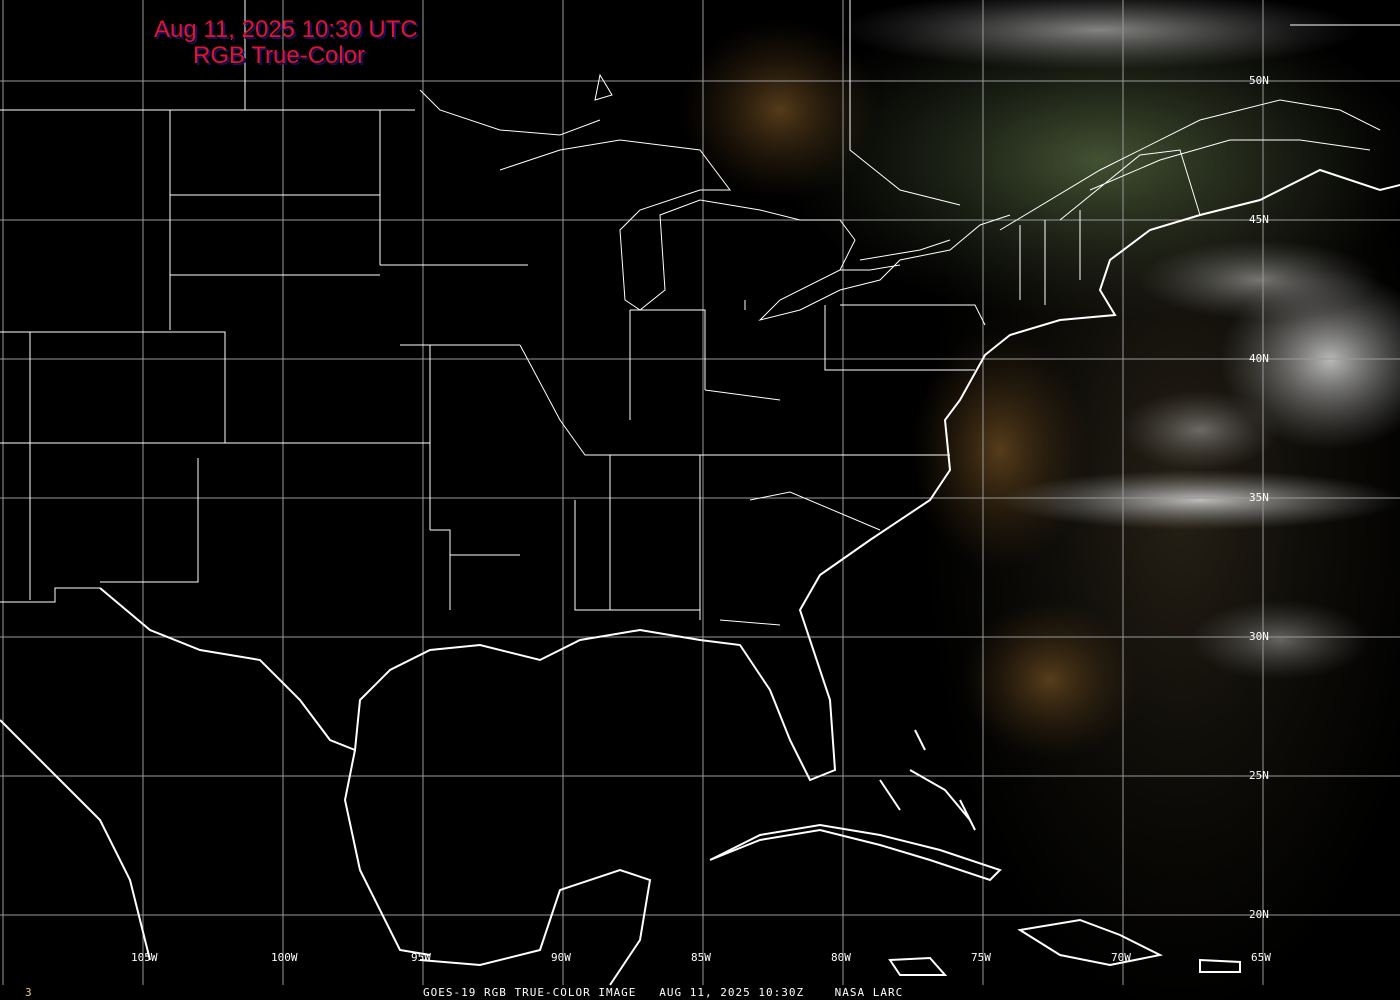 The height and width of the screenshot is (1000, 1400). I want to click on longitude-label: 75W, so click(981, 957).